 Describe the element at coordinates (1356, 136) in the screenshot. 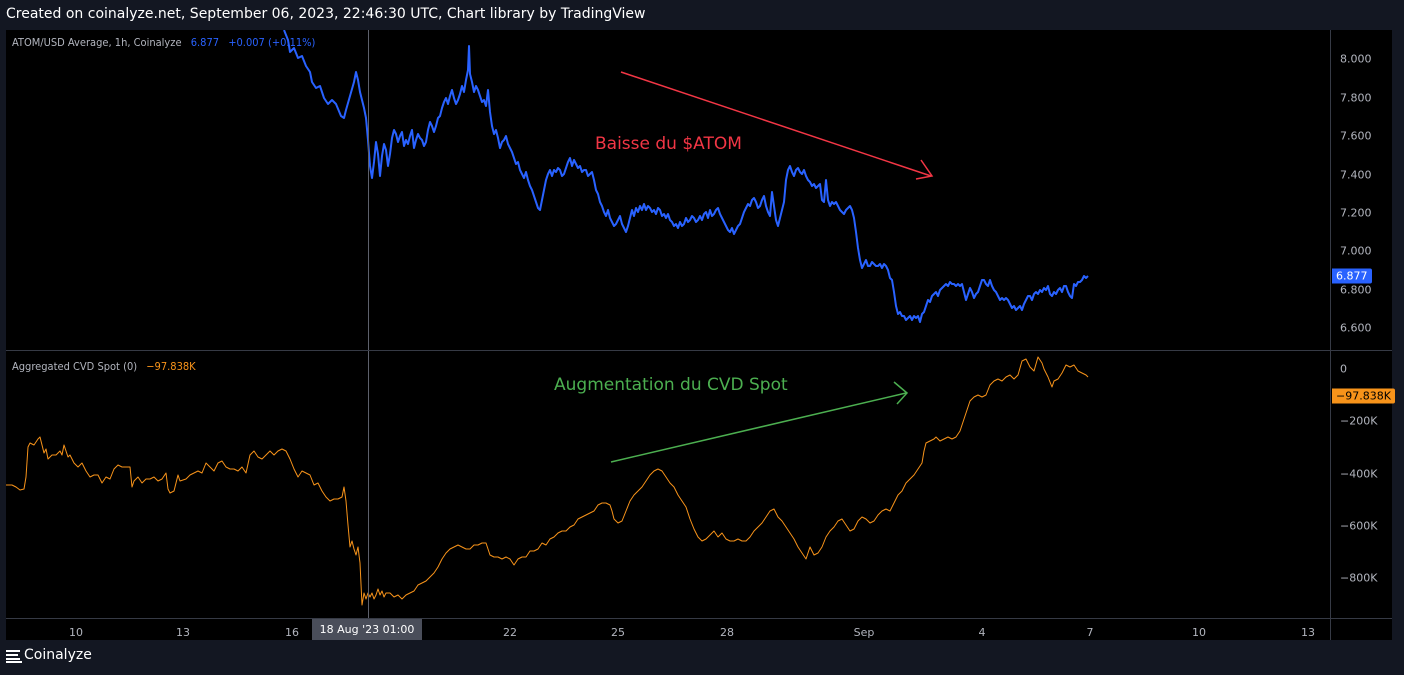

I see `price-ytick: 7.600` at that location.